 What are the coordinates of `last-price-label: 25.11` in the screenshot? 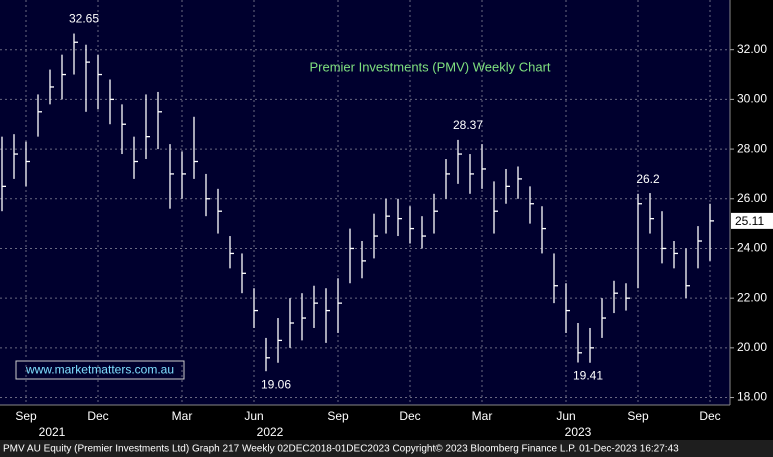 It's located at (749, 221).